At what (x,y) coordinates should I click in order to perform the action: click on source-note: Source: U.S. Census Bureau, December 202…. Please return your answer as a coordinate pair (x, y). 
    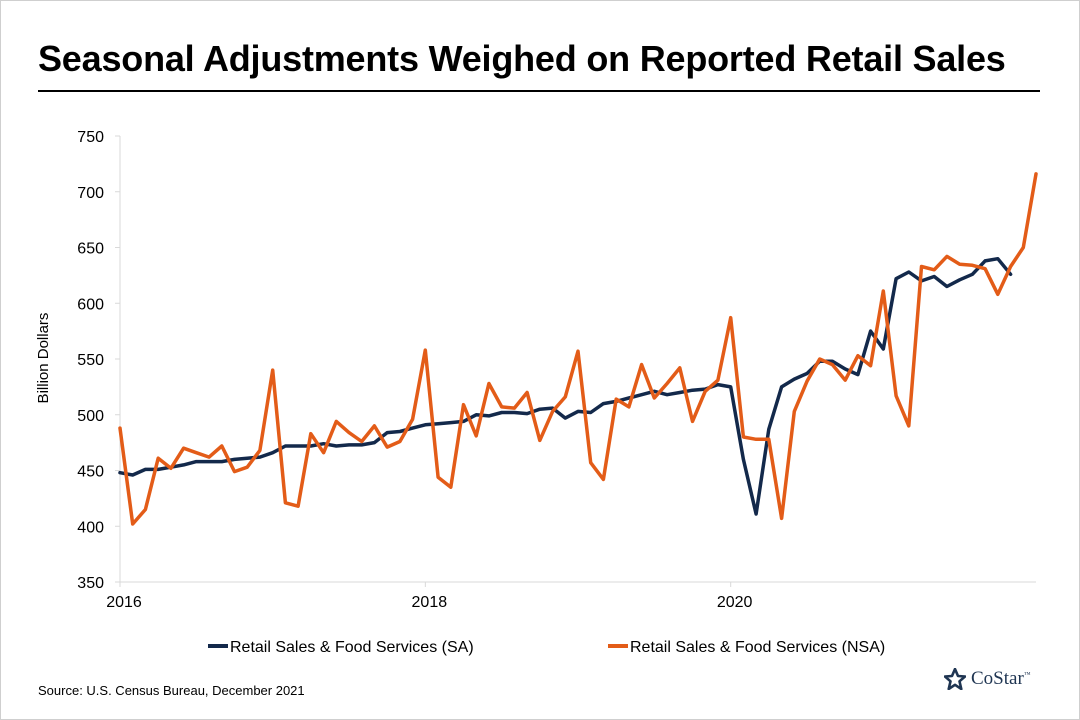
    Looking at the image, I should click on (171, 690).